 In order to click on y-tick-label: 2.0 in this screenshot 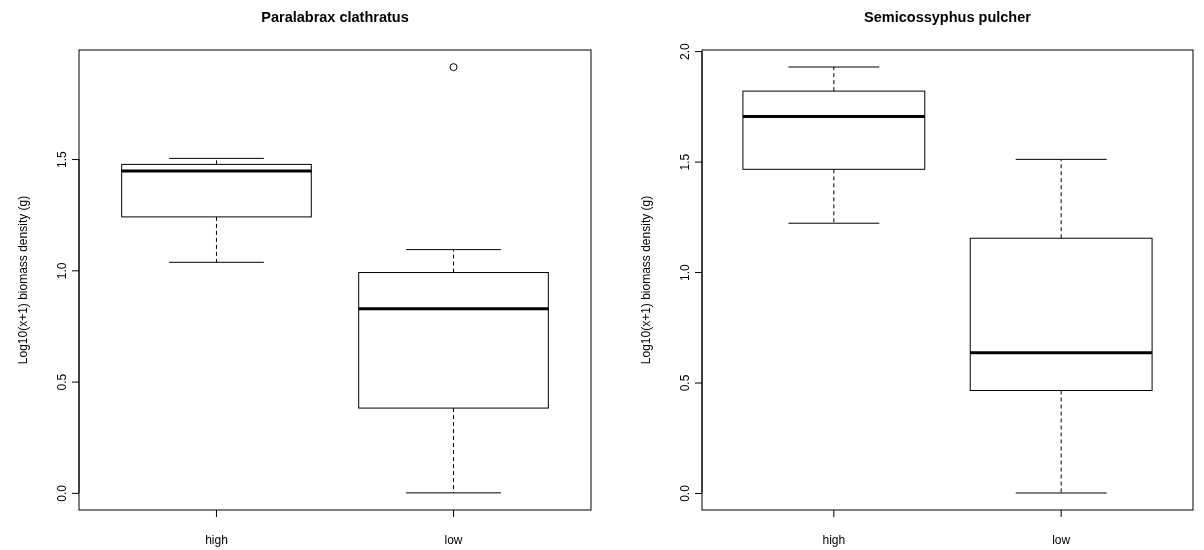, I will do `click(685, 51)`.